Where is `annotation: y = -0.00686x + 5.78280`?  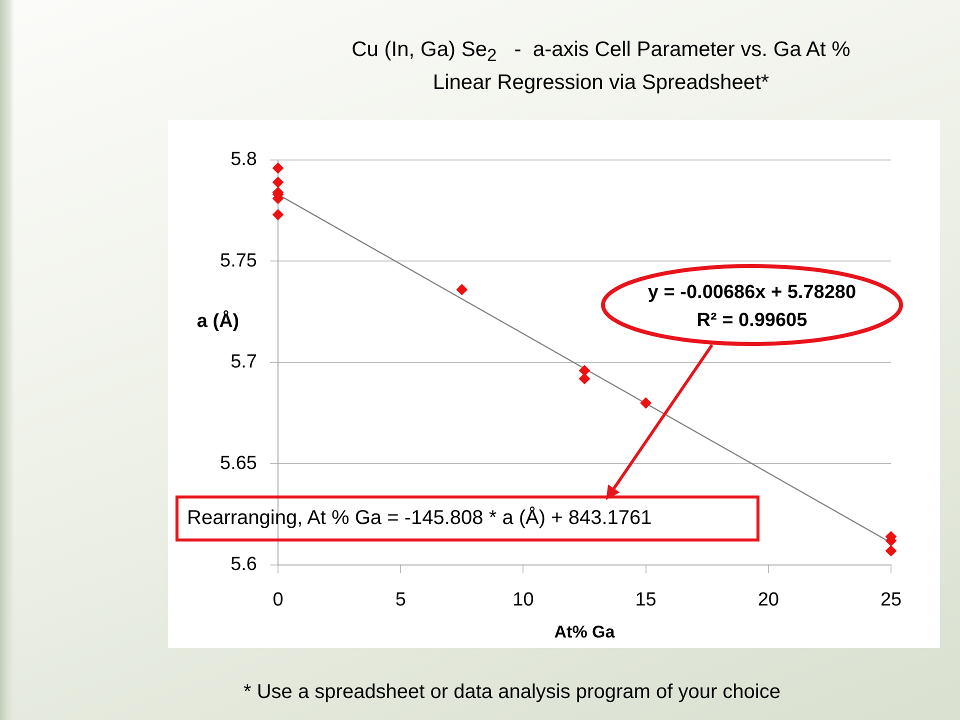 annotation: y = -0.00686x + 5.78280 is located at coordinates (752, 293).